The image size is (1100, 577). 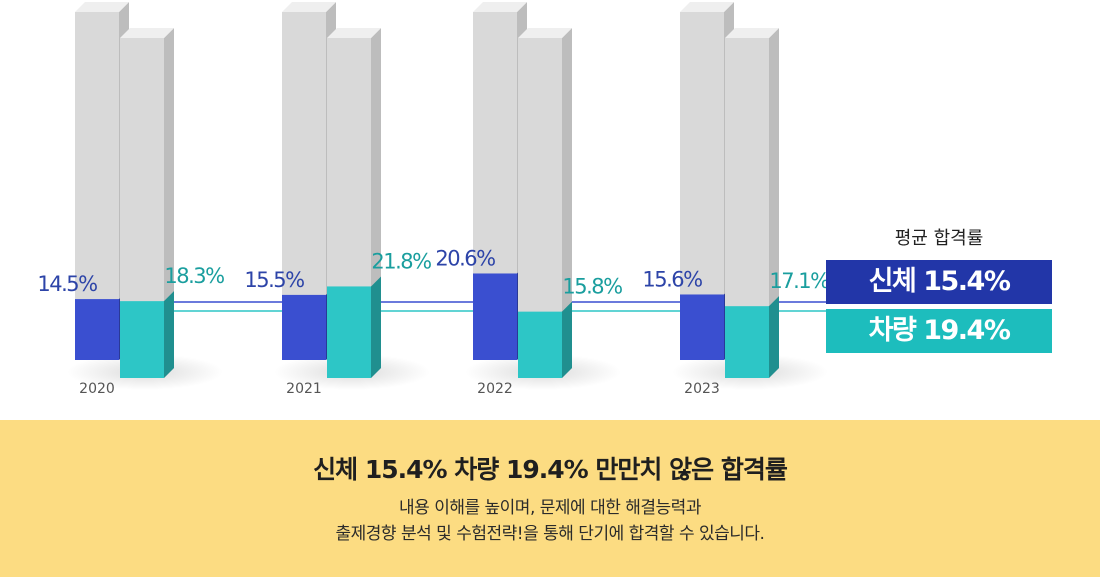 What do you see at coordinates (495, 389) in the screenshot?
I see `year-label-2022: 2022` at bounding box center [495, 389].